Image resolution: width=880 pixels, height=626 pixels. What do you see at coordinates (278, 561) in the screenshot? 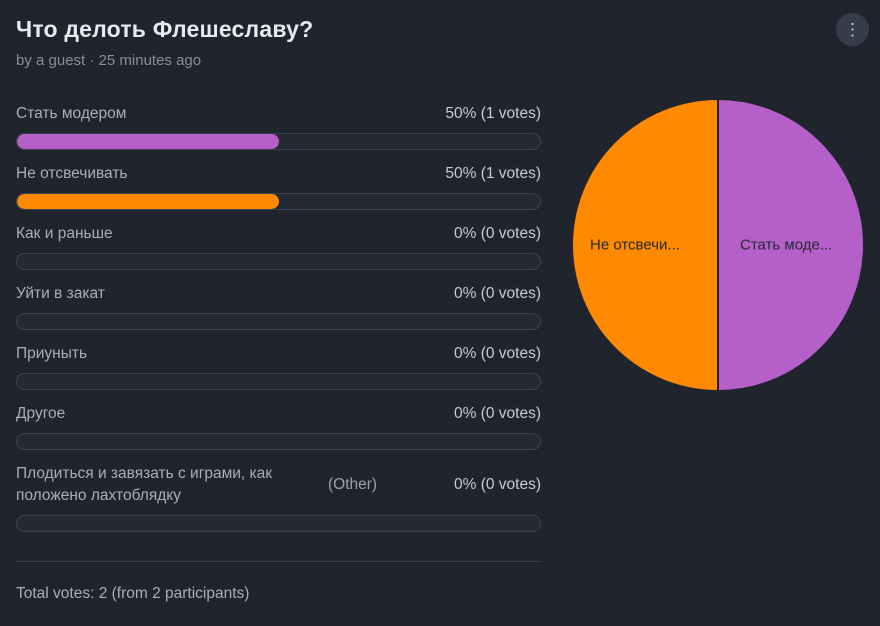
I see `divider` at bounding box center [278, 561].